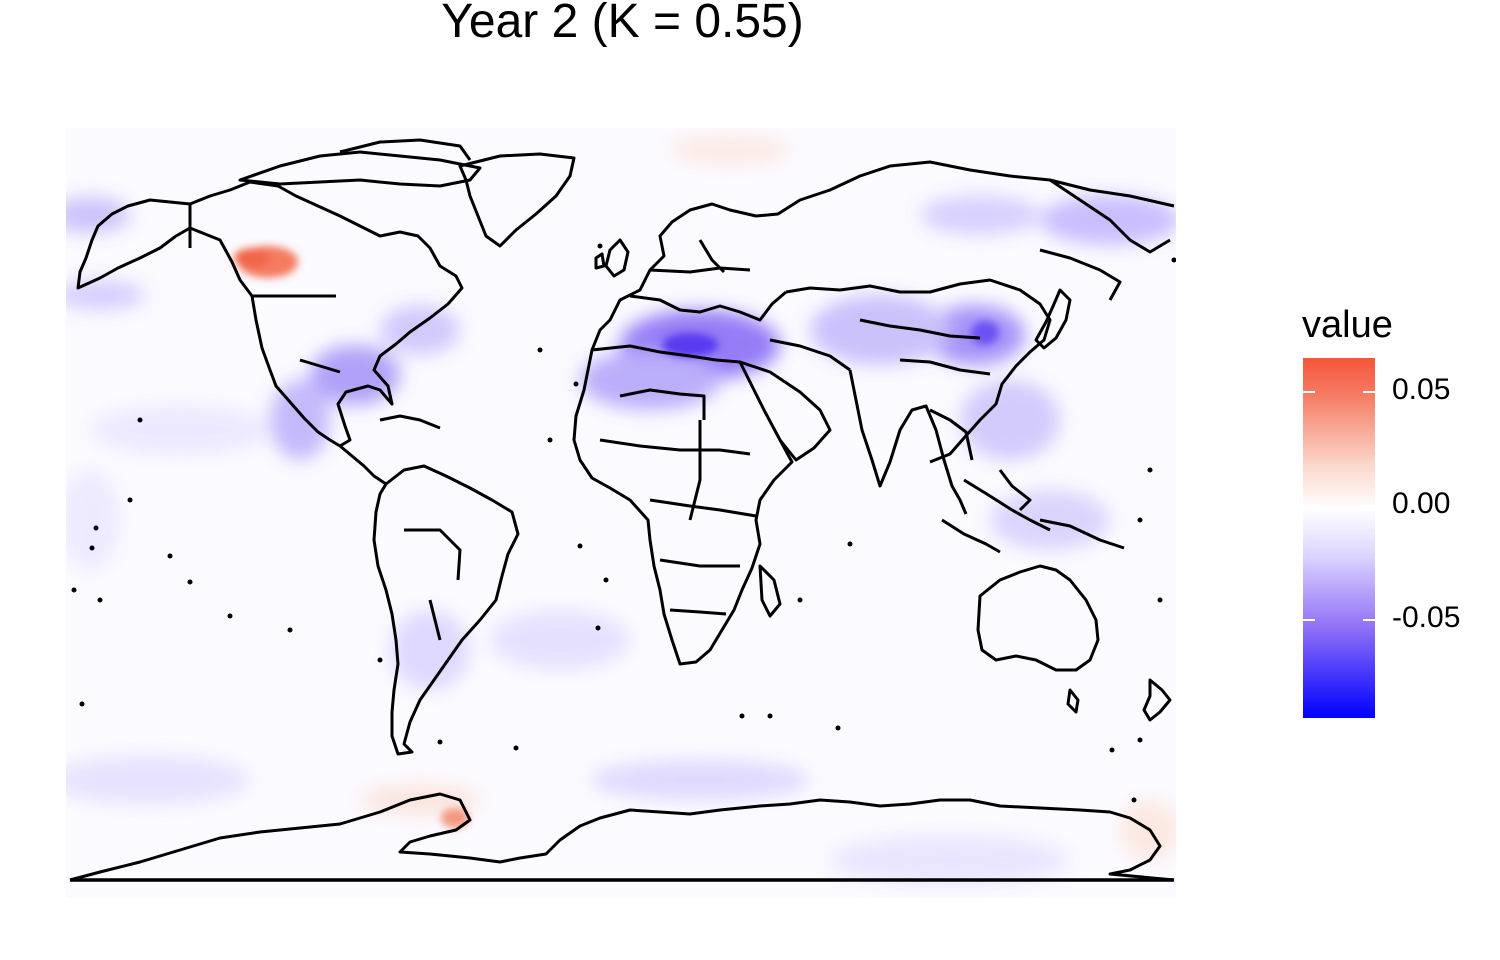  I want to click on page-title: Year 2 (K = 0.55), so click(622, 24).